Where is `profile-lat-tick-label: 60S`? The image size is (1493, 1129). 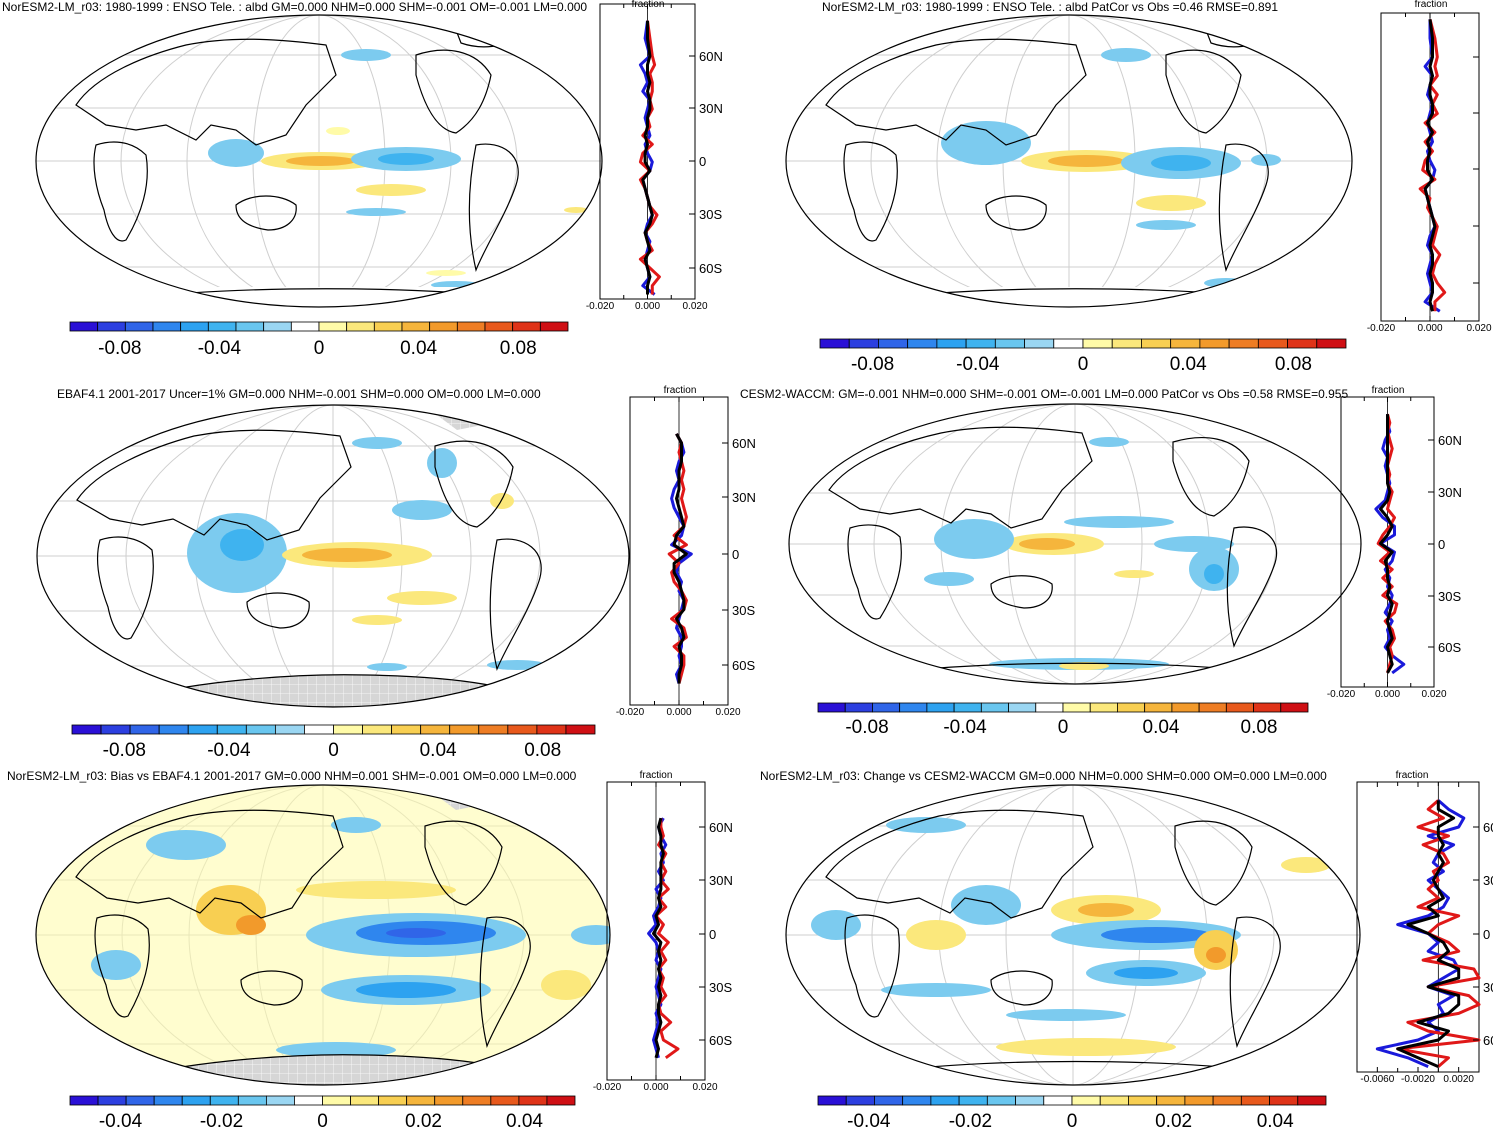
profile-lat-tick-label: 60S is located at coordinates (743, 665).